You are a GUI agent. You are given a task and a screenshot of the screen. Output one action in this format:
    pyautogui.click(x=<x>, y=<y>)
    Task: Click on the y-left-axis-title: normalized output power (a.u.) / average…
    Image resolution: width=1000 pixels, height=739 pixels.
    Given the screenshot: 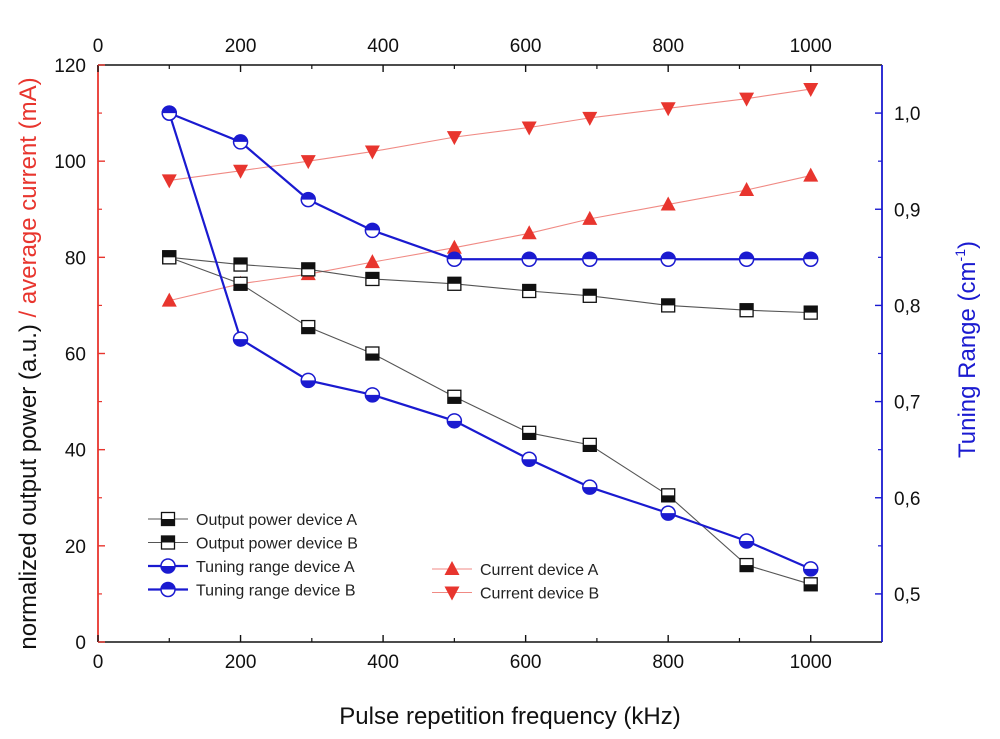 What is the action you would take?
    pyautogui.click(x=28, y=363)
    